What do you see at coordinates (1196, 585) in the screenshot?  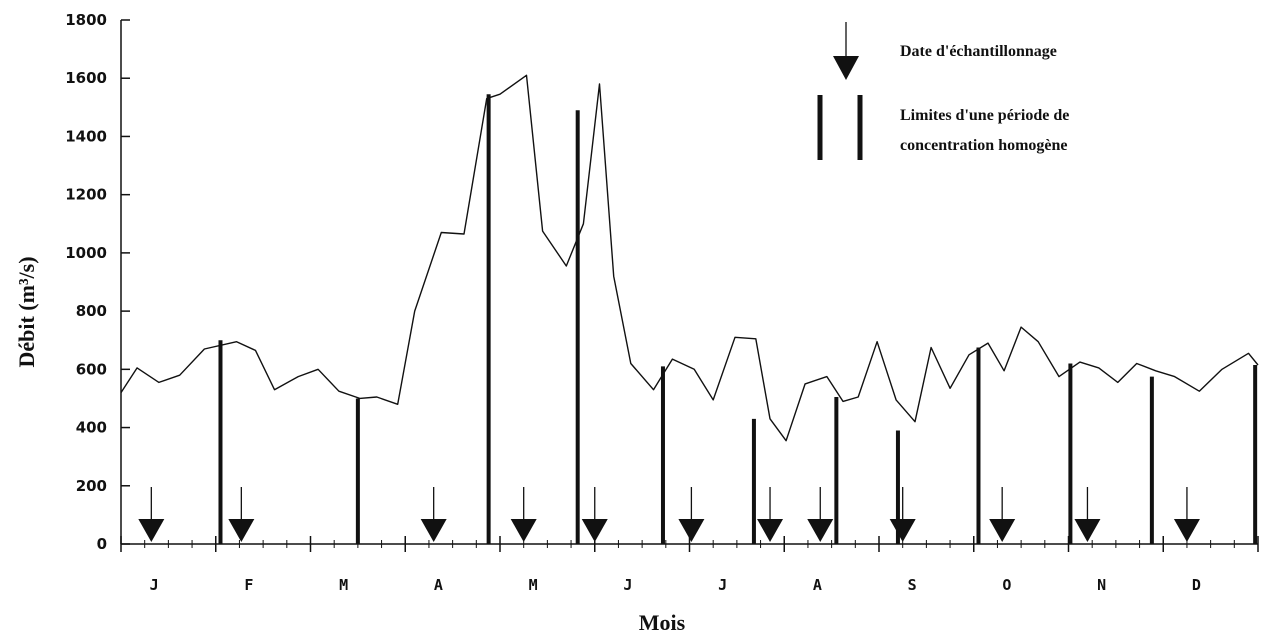 I see `x-tick-label: D` at bounding box center [1196, 585].